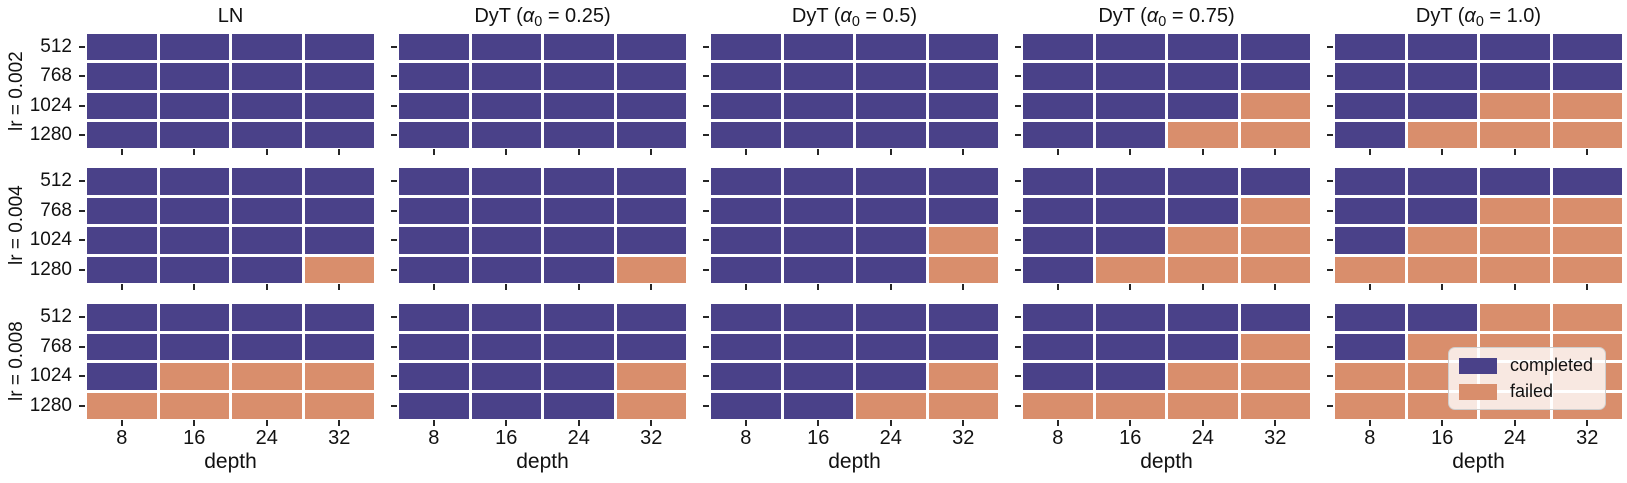  I want to click on panel-r3-c4: 8 16 24 32 depth, so click(1162, 388).